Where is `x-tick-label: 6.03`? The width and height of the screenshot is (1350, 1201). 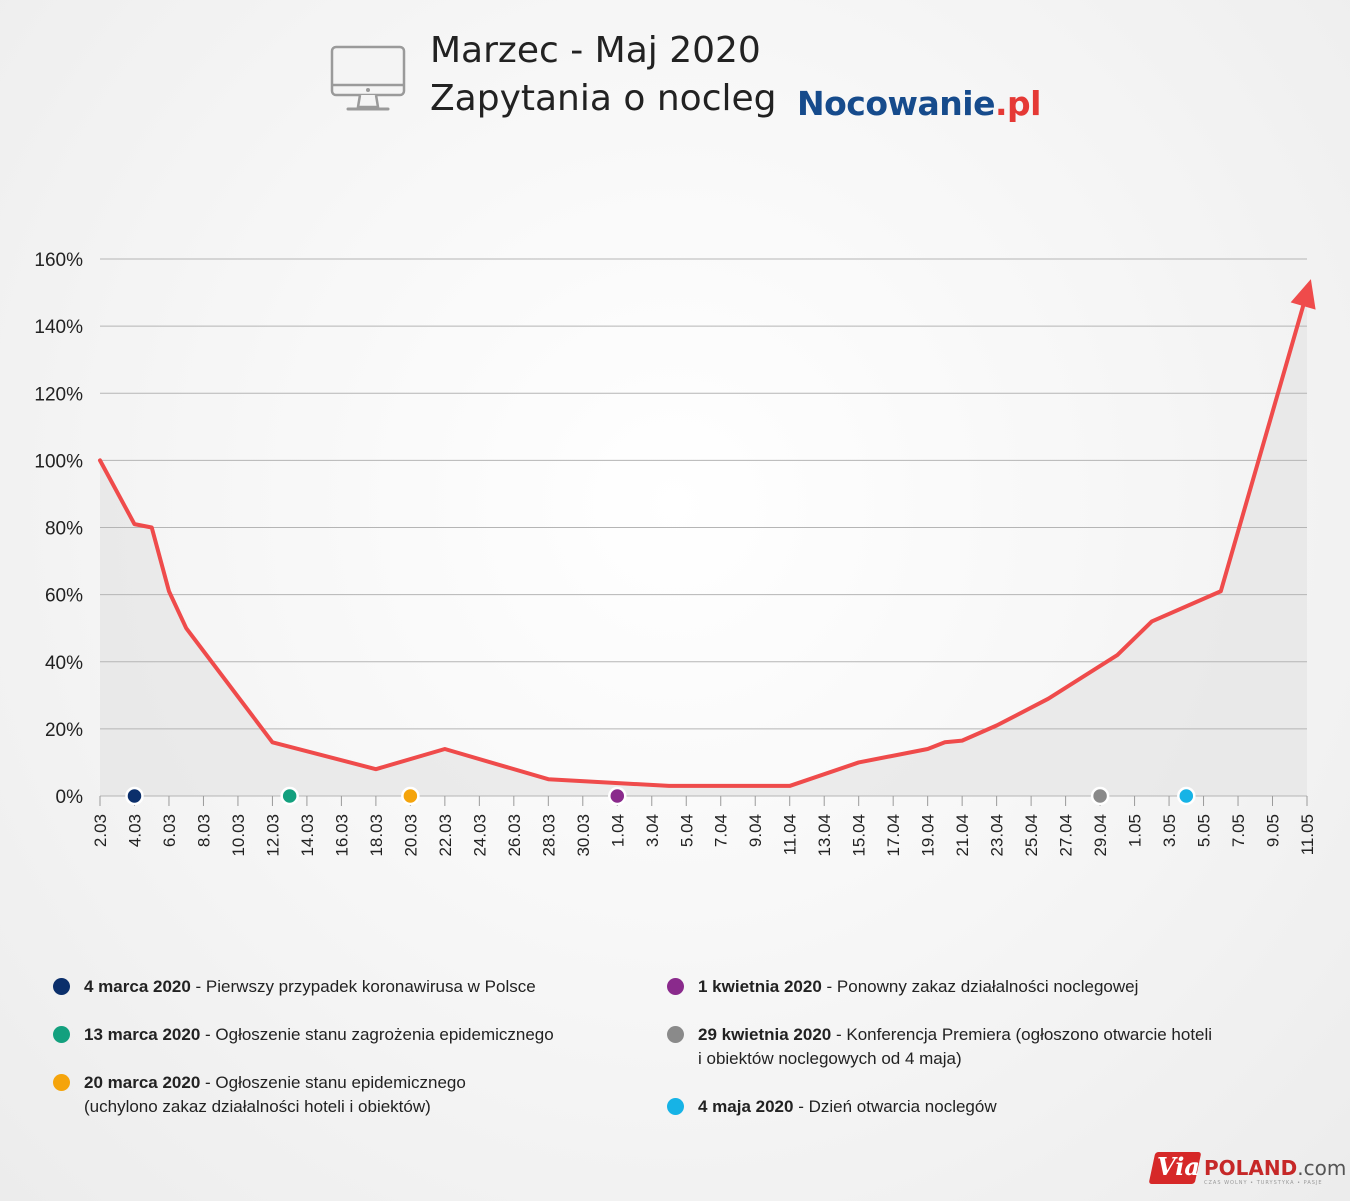 x-tick-label: 6.03 is located at coordinates (169, 830).